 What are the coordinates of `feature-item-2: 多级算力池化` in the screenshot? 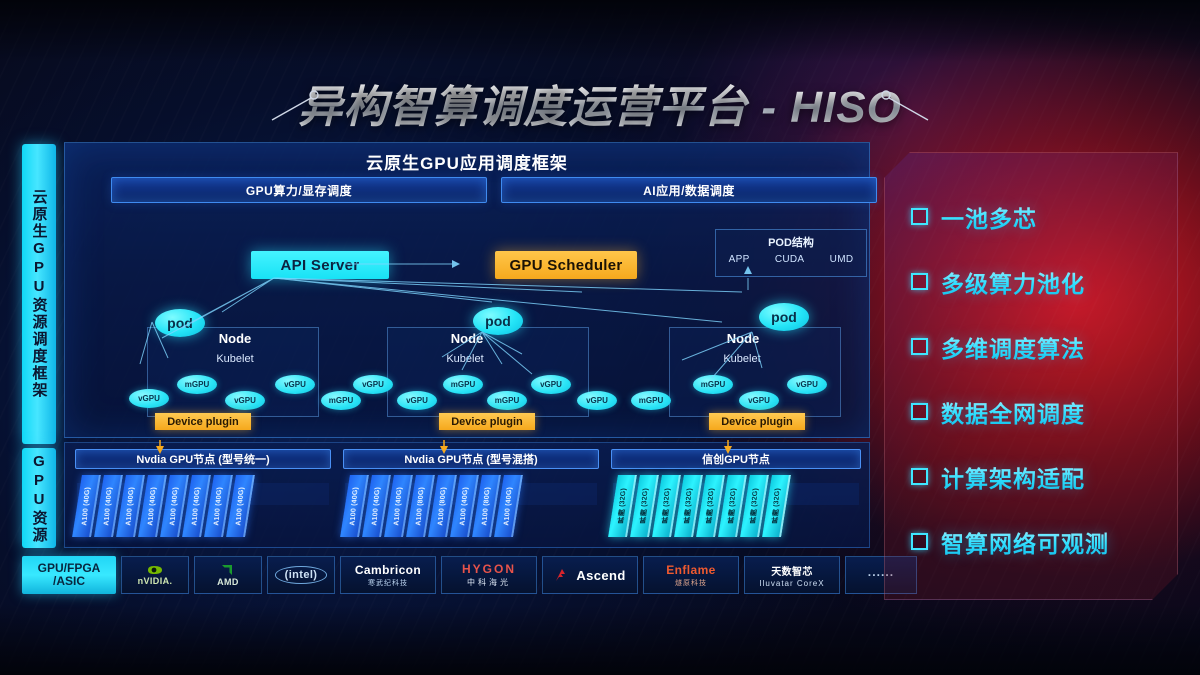 It's located at (1044, 281).